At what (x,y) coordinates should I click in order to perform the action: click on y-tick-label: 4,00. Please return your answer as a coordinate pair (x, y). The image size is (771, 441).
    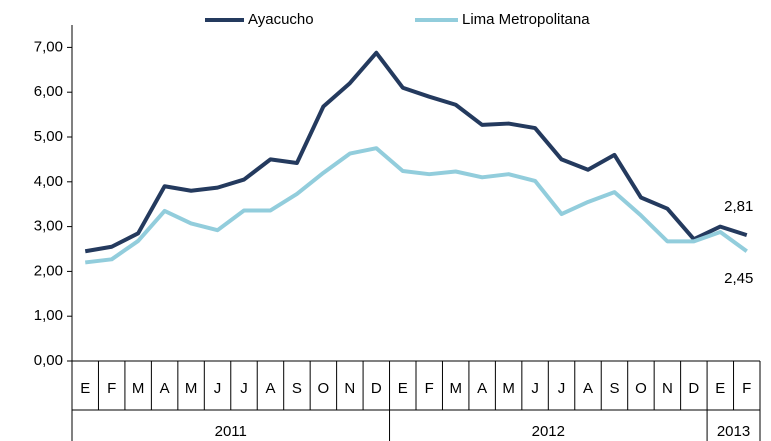
    Looking at the image, I should click on (48, 181).